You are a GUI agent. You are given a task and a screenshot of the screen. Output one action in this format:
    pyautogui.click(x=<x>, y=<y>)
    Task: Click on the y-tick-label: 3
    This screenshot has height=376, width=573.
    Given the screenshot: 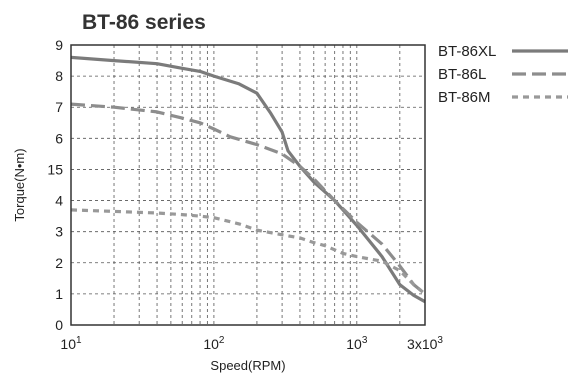 What is the action you would take?
    pyautogui.click(x=59, y=232)
    